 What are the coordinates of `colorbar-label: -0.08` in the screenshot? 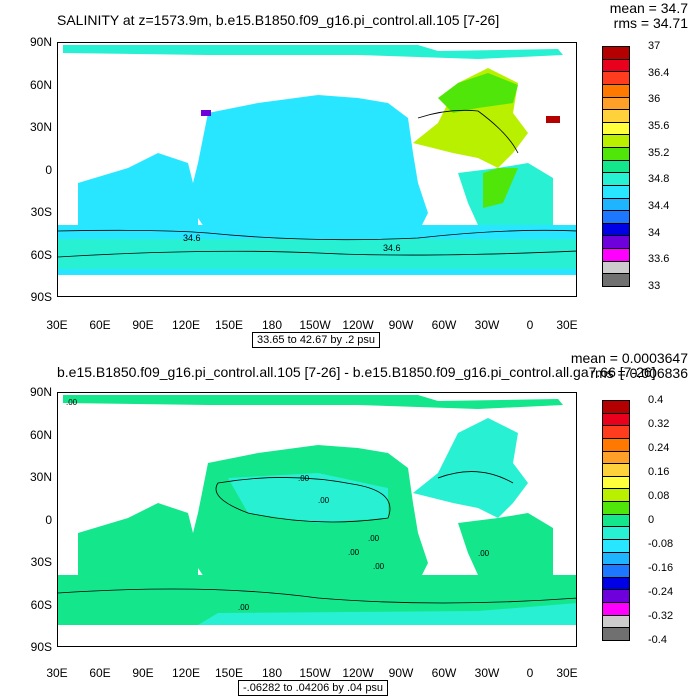 It's located at (661, 544).